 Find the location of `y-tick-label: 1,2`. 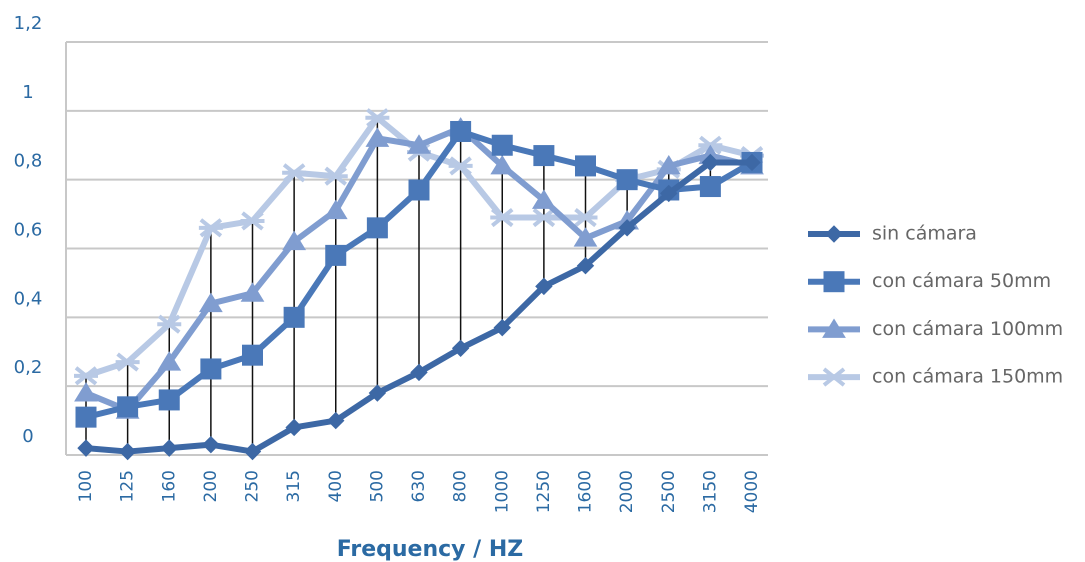

y-tick-label: 1,2 is located at coordinates (28, 23).